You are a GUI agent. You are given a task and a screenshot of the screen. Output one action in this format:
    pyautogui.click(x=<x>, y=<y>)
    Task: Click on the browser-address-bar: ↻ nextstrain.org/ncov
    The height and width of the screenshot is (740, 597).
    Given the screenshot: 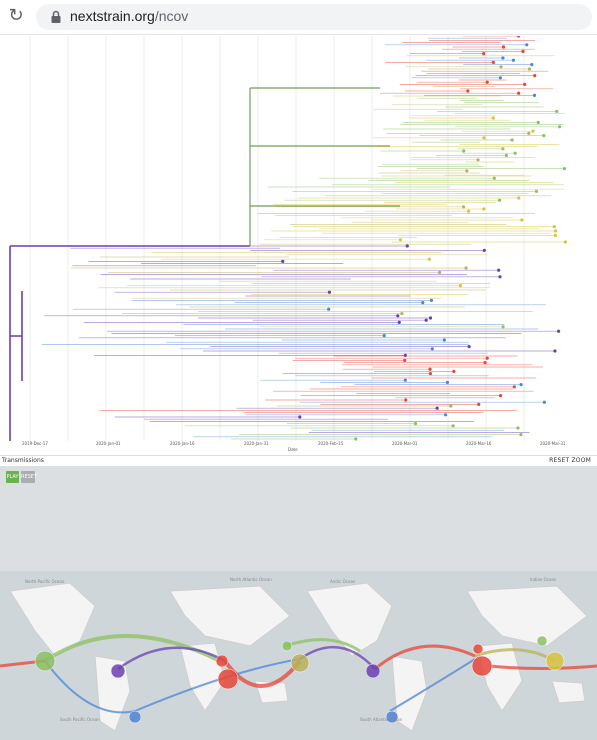 What is the action you would take?
    pyautogui.click(x=298, y=17)
    